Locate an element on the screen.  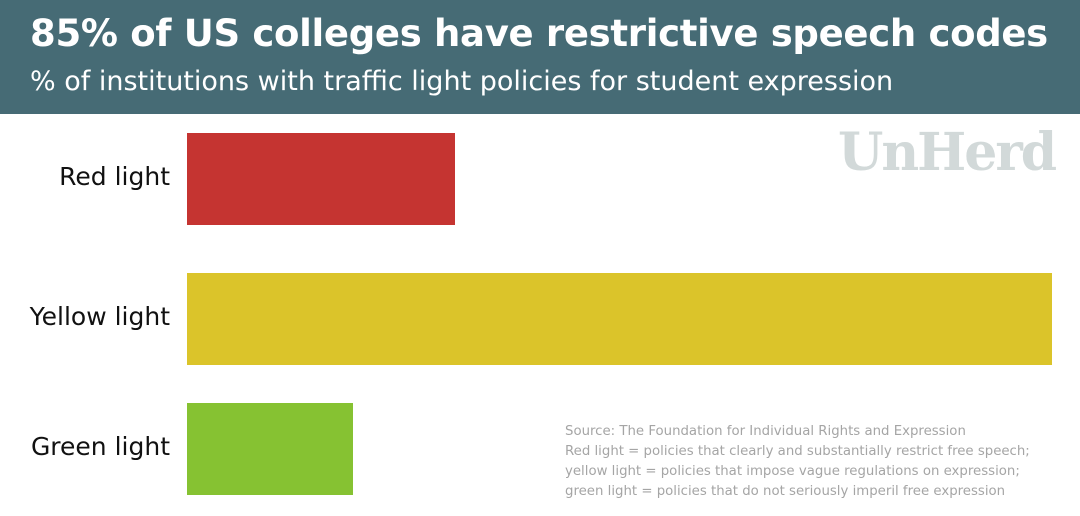
category-label-yellow: Yellow light is located at coordinates (99, 316).